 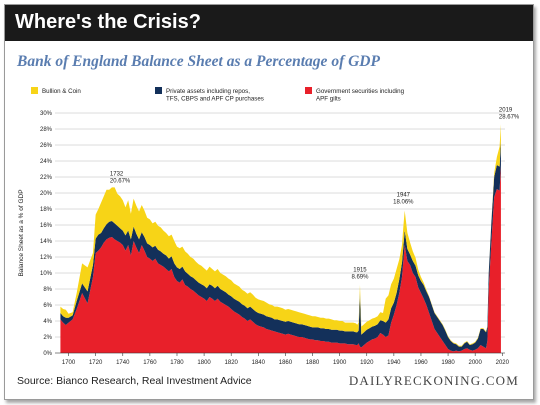 What do you see at coordinates (269, 23) in the screenshot?
I see `header-banner: Where's the Crisis?` at bounding box center [269, 23].